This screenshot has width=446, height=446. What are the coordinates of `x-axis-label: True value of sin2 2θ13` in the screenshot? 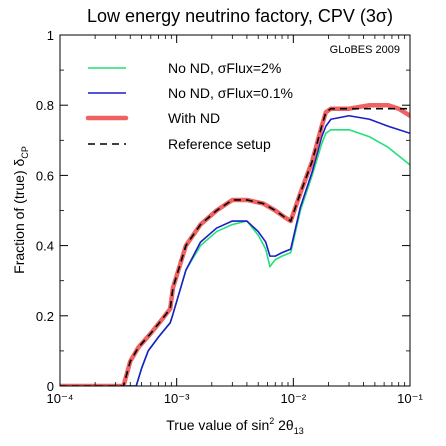 It's located at (234, 426).